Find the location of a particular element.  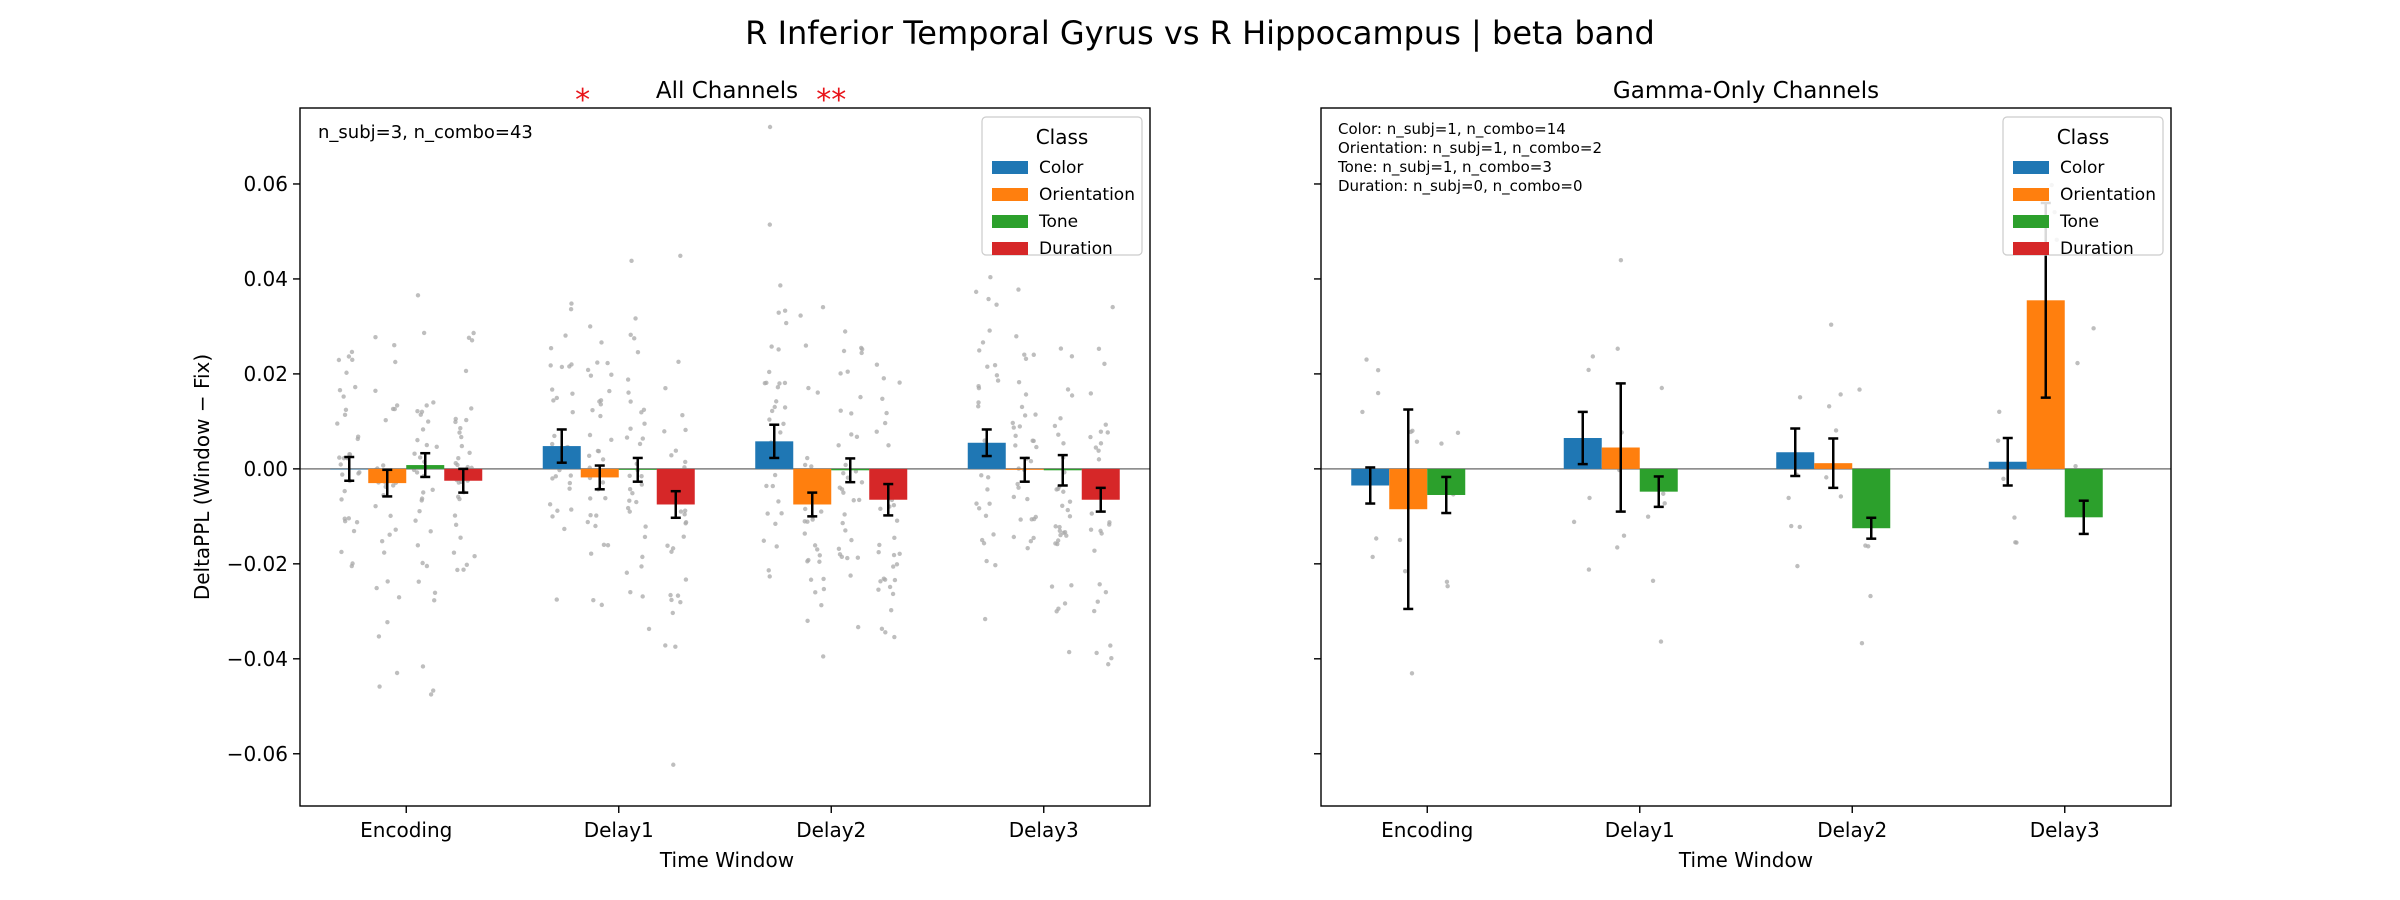

y-axis-label: DeltaPPL (Window − Fix) is located at coordinates (202, 477).